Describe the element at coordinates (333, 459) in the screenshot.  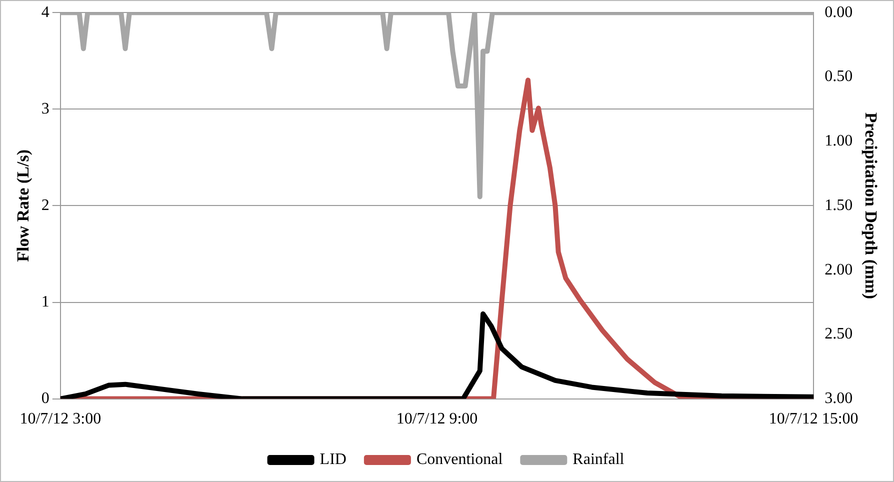
I see `legend-label: LID` at that location.